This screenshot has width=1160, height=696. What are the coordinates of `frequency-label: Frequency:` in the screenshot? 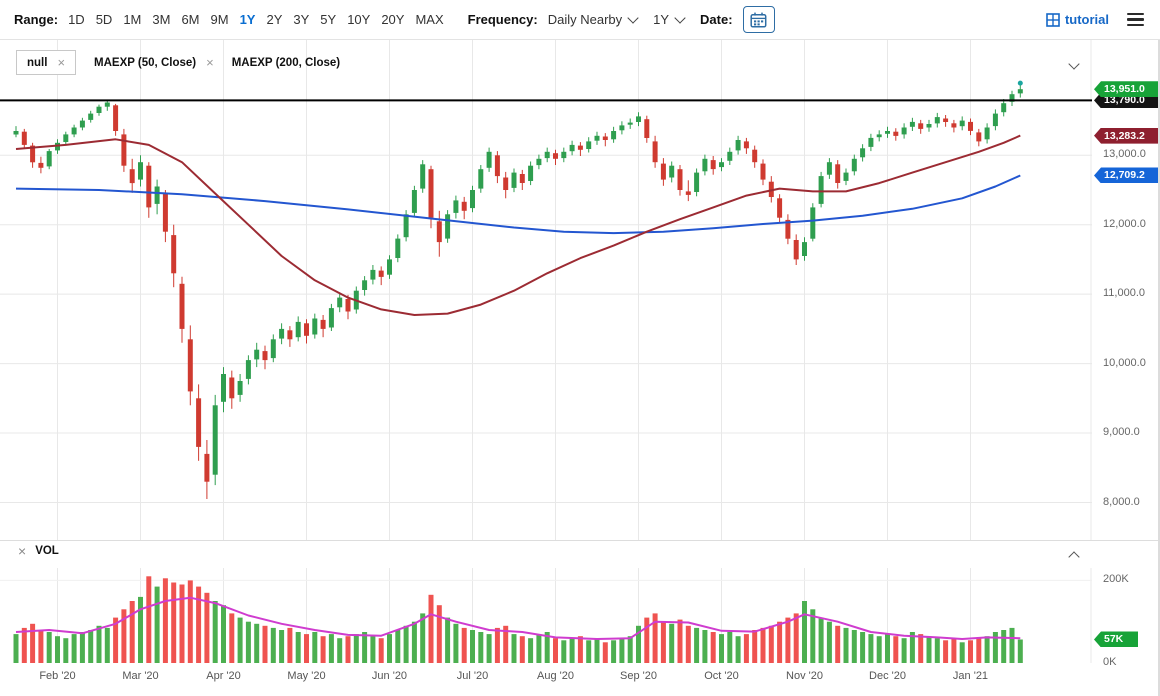 It's located at (502, 19).